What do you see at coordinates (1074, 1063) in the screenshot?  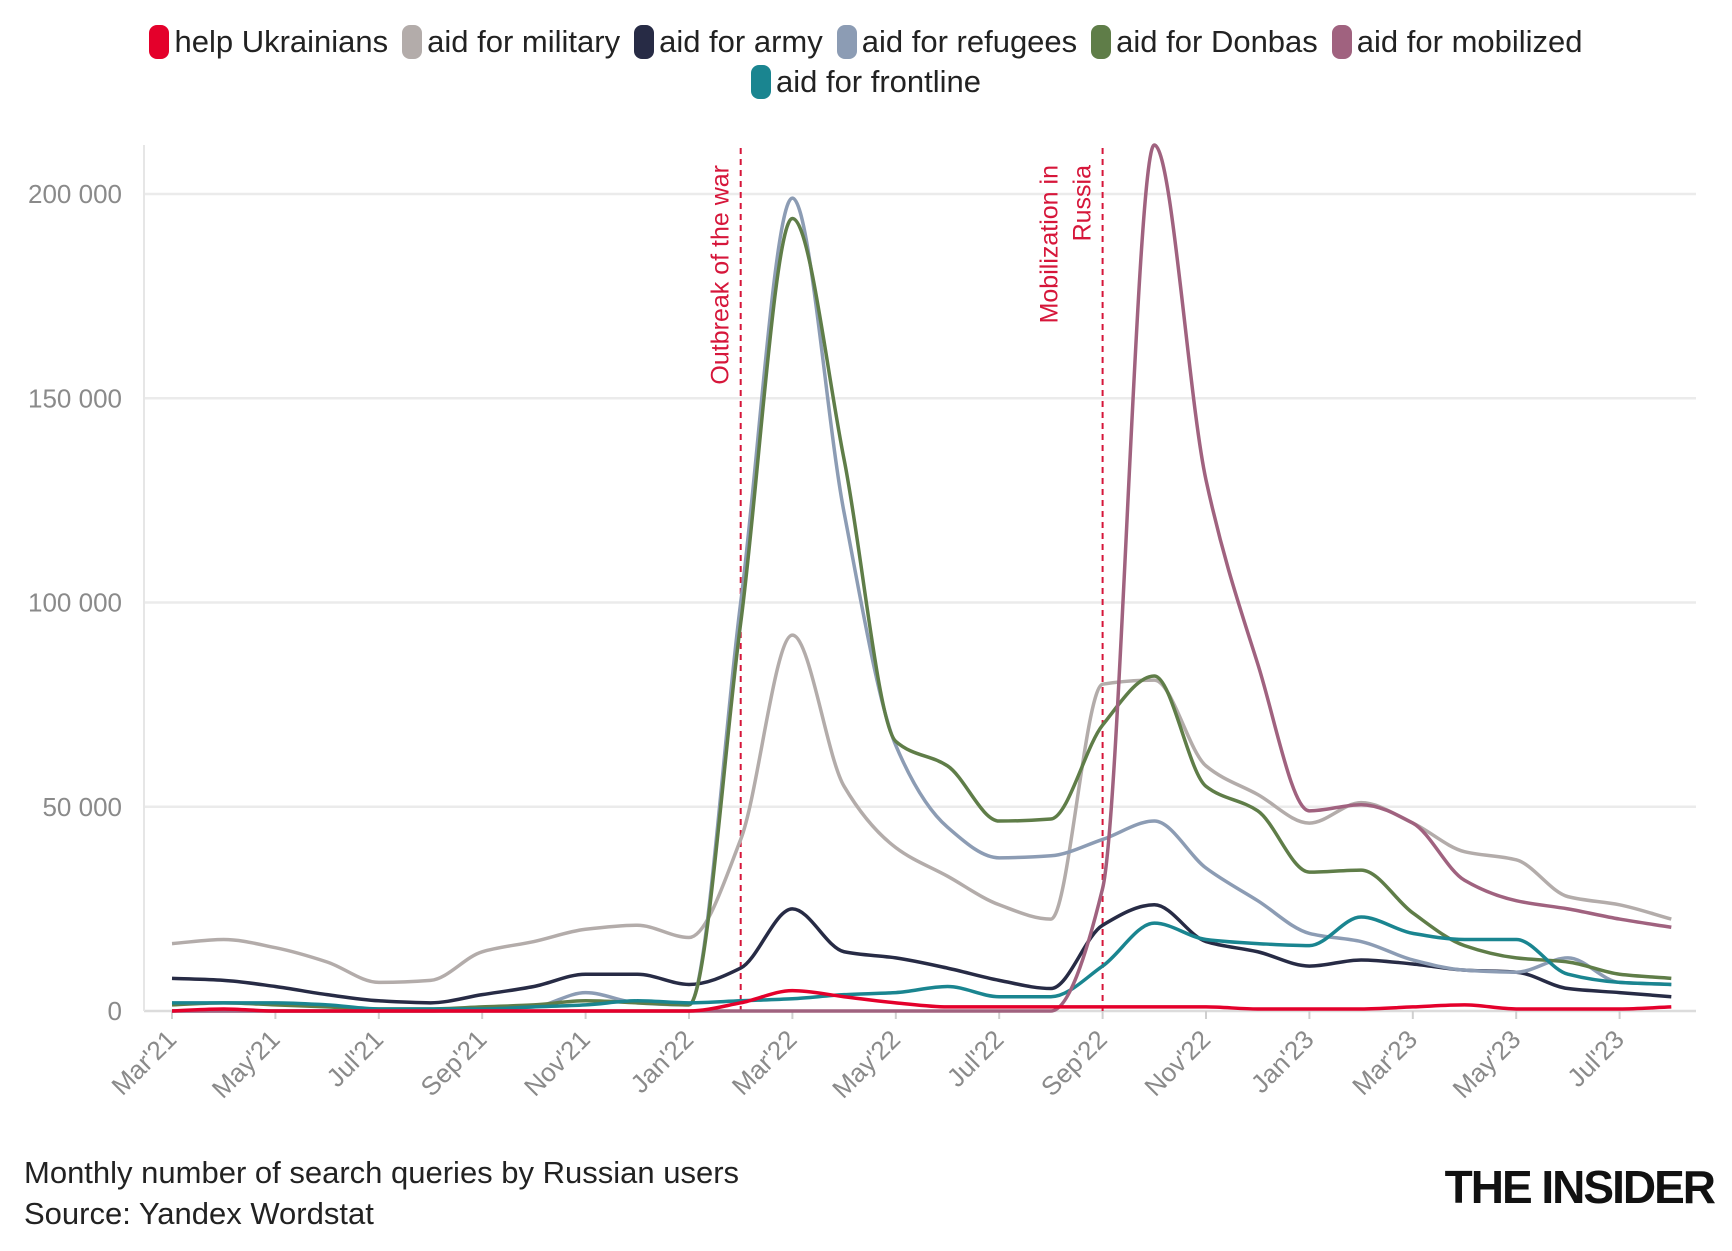 I see `x-tick-label: Sep'22` at bounding box center [1074, 1063].